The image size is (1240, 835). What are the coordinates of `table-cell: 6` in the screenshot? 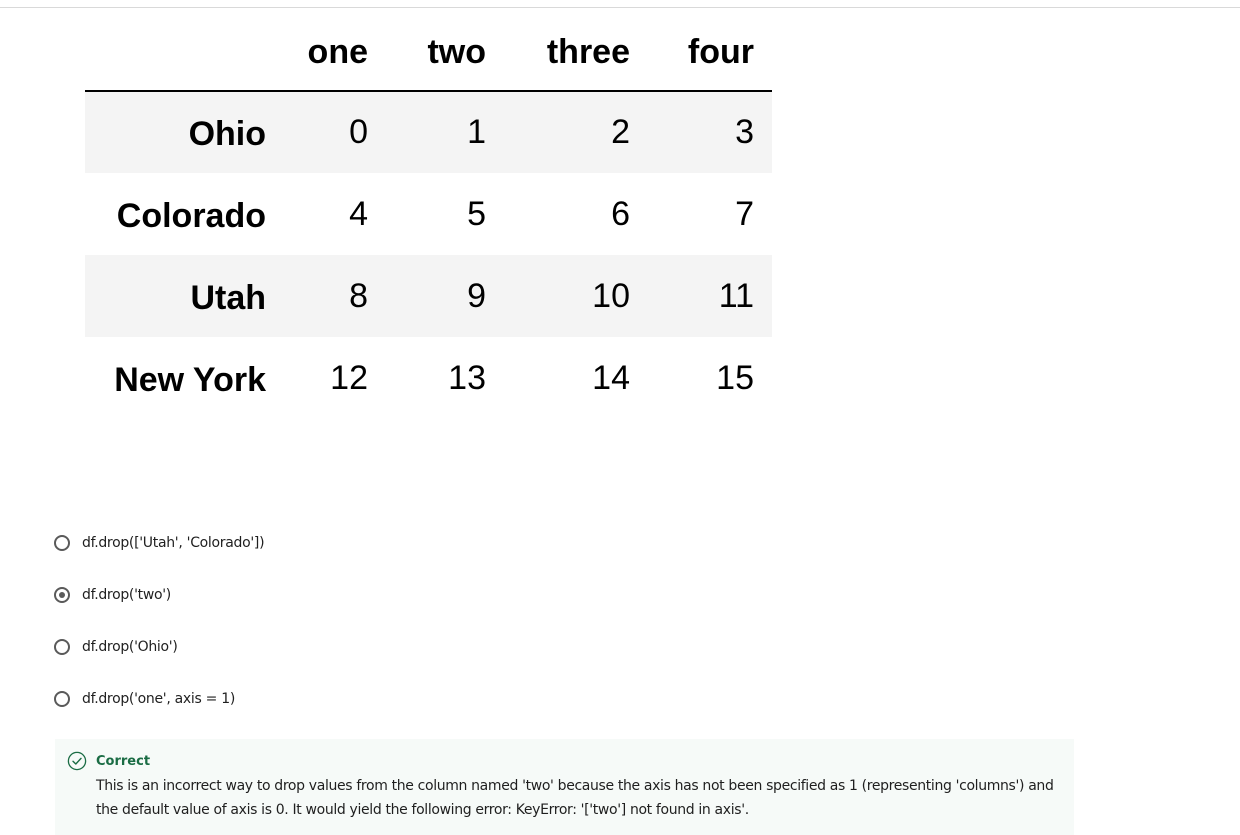 It's located at (620, 213).